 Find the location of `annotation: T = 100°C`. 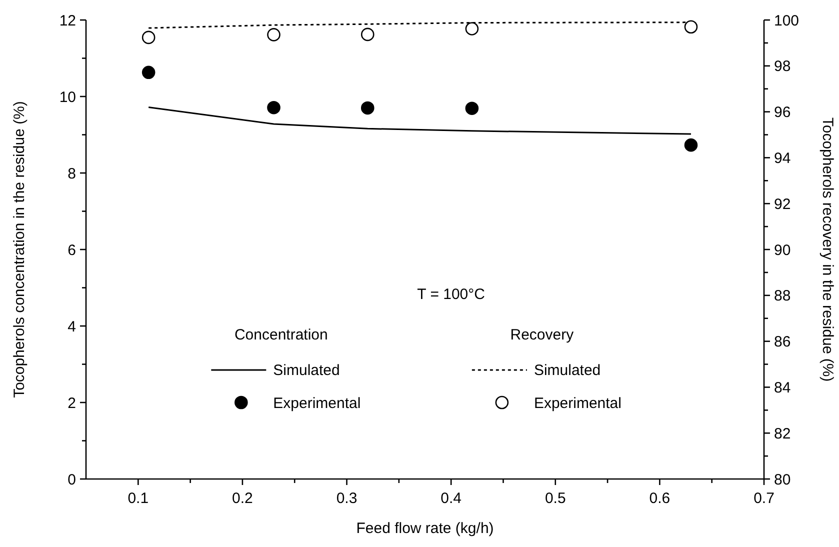

annotation: T = 100°C is located at coordinates (451, 295).